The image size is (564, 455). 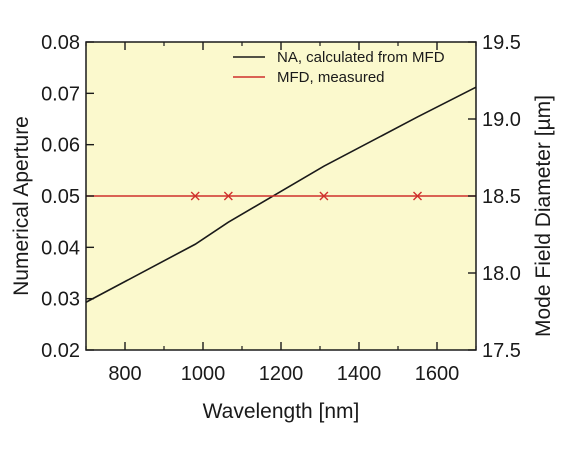 What do you see at coordinates (124, 374) in the screenshot?
I see `x-tick-label: 800` at bounding box center [124, 374].